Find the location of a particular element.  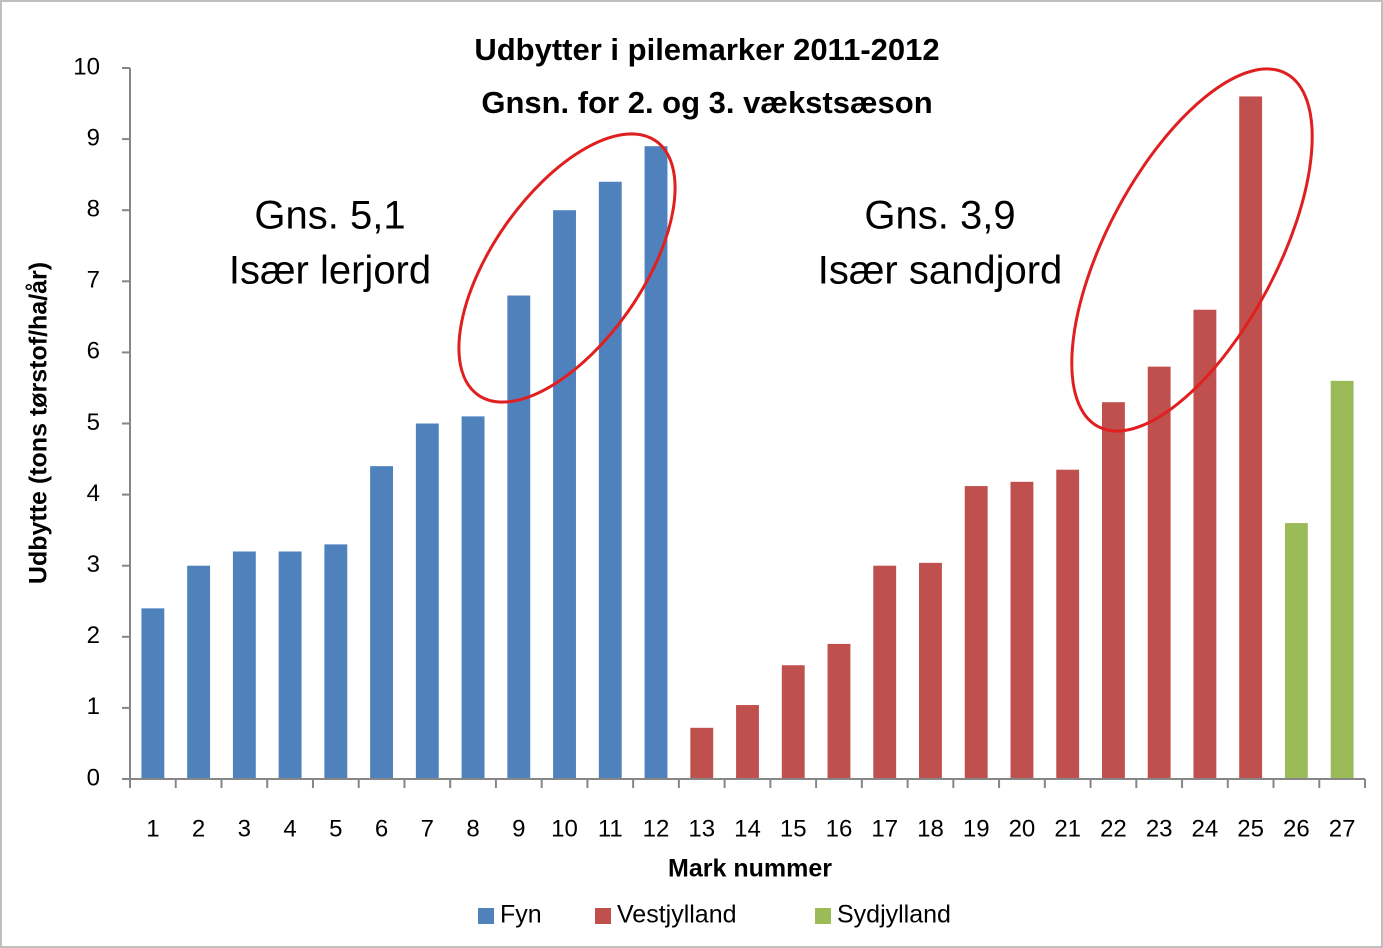

chart-subtitle: Gnsn. for 2. og 3. vækstsæson is located at coordinates (706, 102).